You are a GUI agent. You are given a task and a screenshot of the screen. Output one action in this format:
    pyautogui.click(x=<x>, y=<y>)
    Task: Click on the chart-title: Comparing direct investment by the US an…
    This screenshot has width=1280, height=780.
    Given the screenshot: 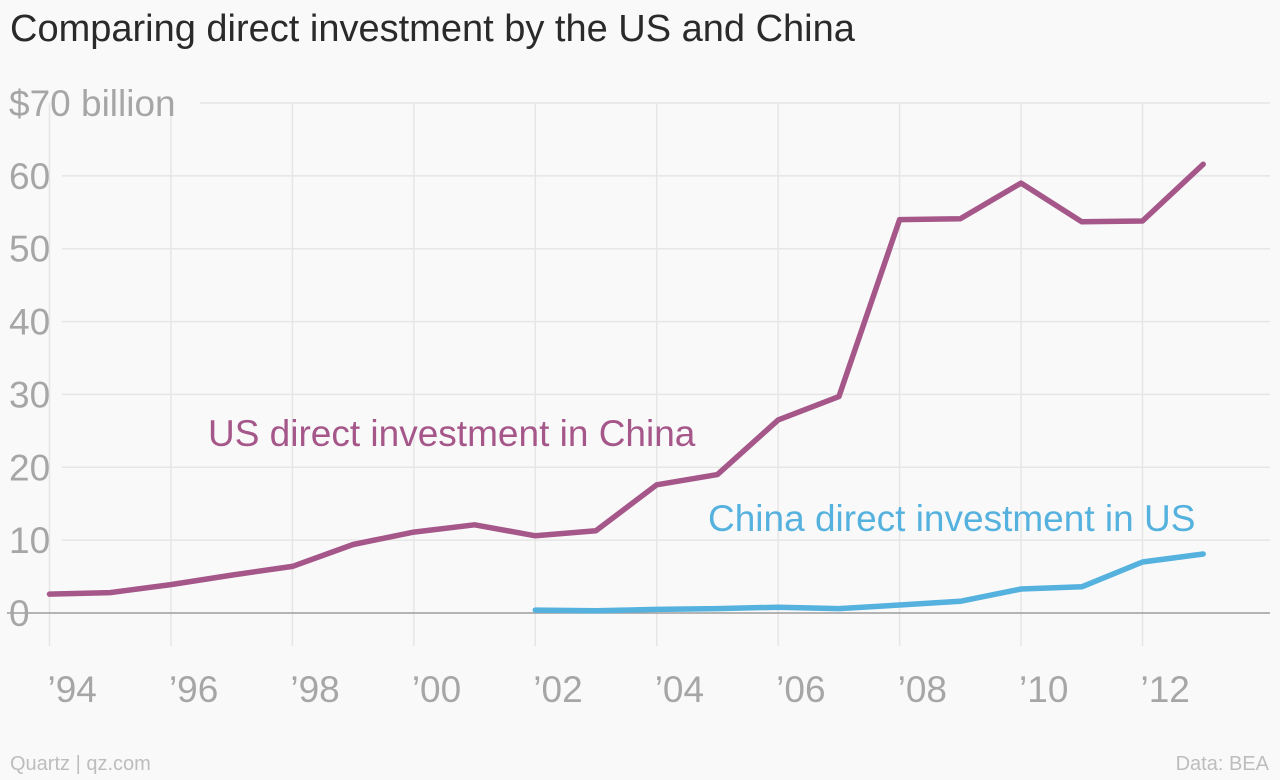 What is the action you would take?
    pyautogui.click(x=432, y=29)
    